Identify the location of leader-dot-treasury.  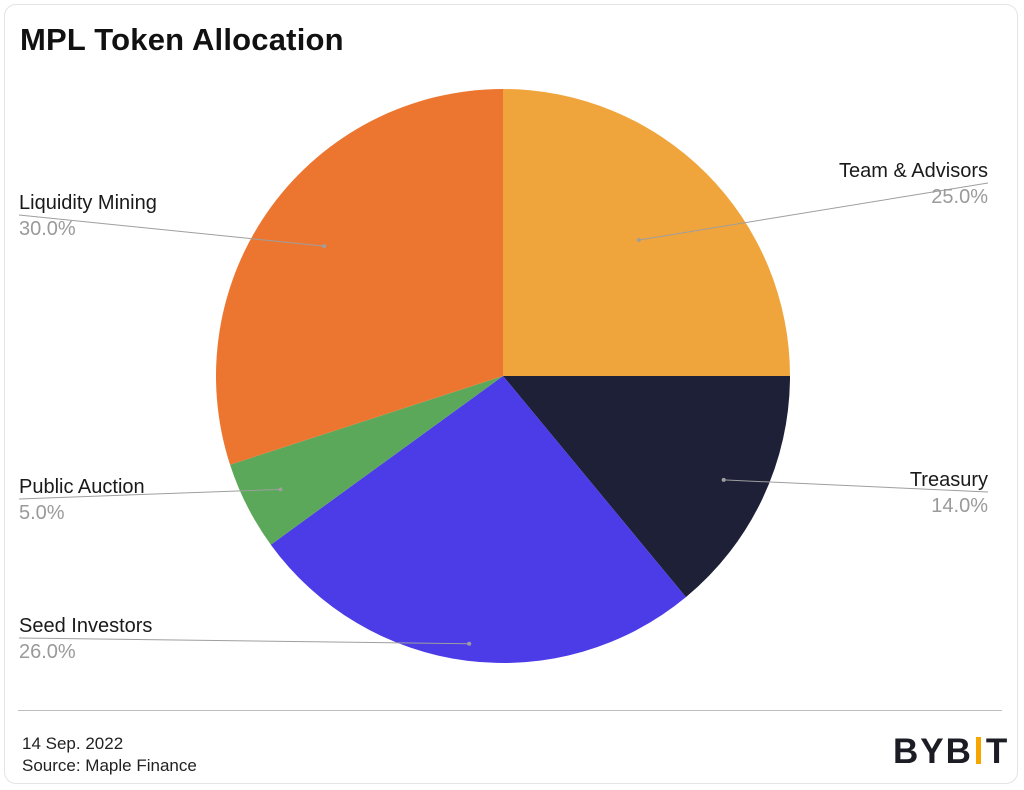
(723, 479).